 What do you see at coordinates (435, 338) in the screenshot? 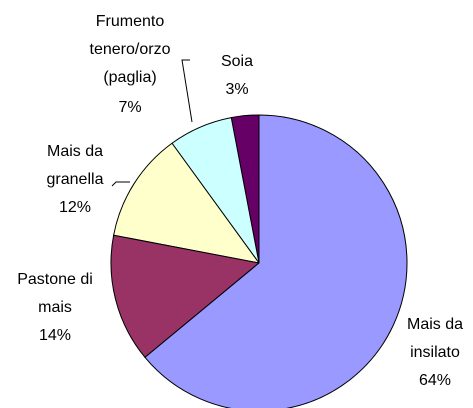
I see `slice-label: Mais da insilato` at bounding box center [435, 338].